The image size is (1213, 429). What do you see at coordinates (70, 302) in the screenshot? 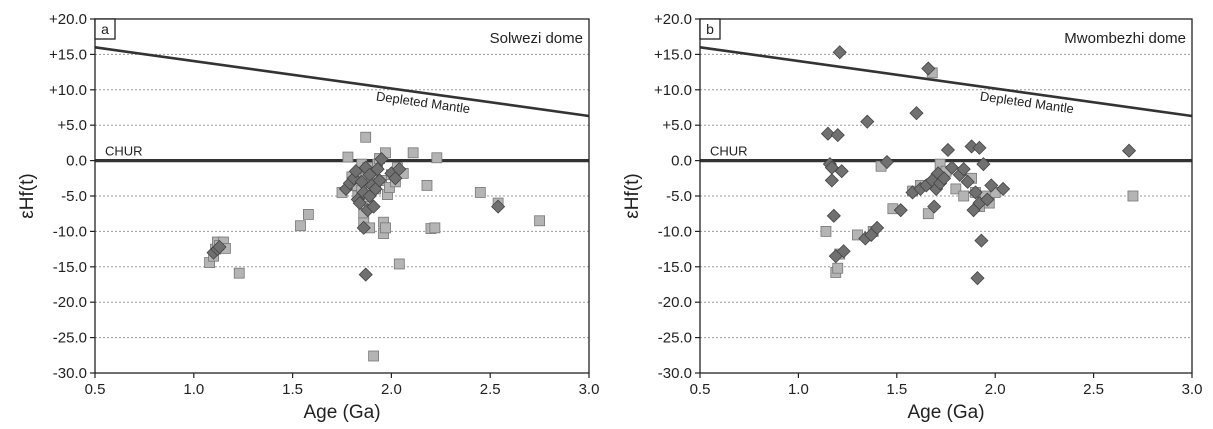
I see `y-tick-label: -20.0` at bounding box center [70, 302].